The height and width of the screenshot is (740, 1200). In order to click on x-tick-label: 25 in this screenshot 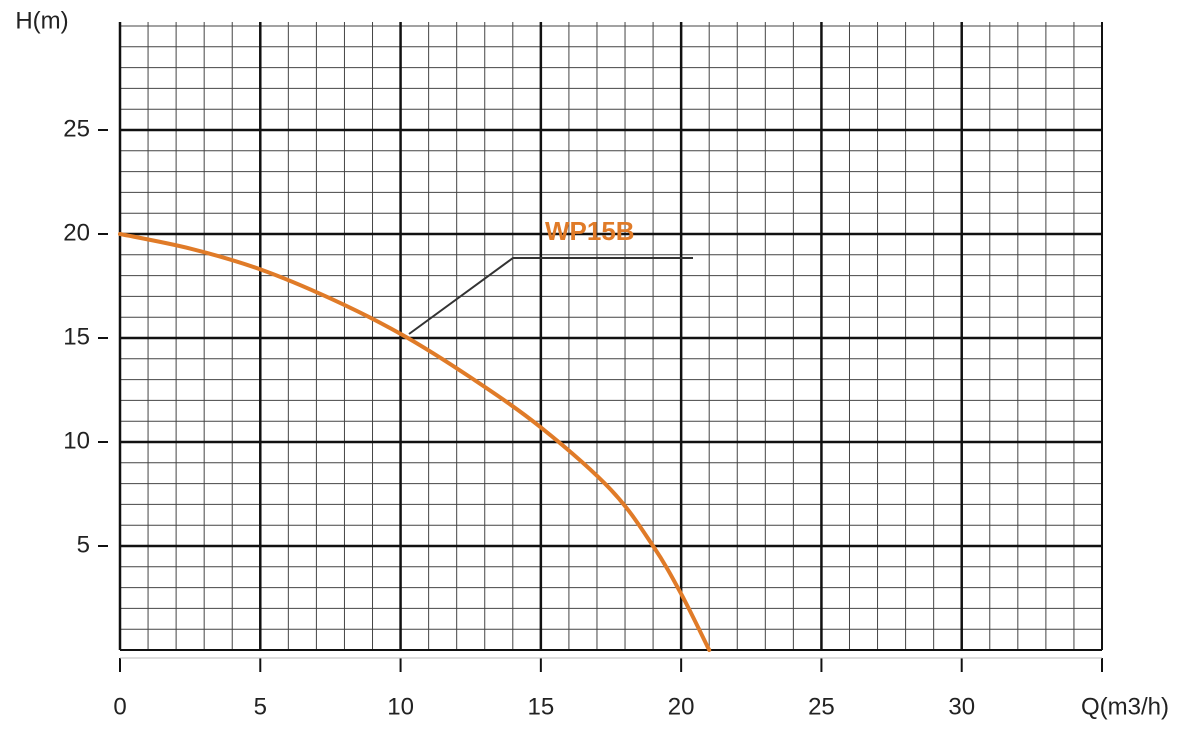, I will do `click(821, 706)`.